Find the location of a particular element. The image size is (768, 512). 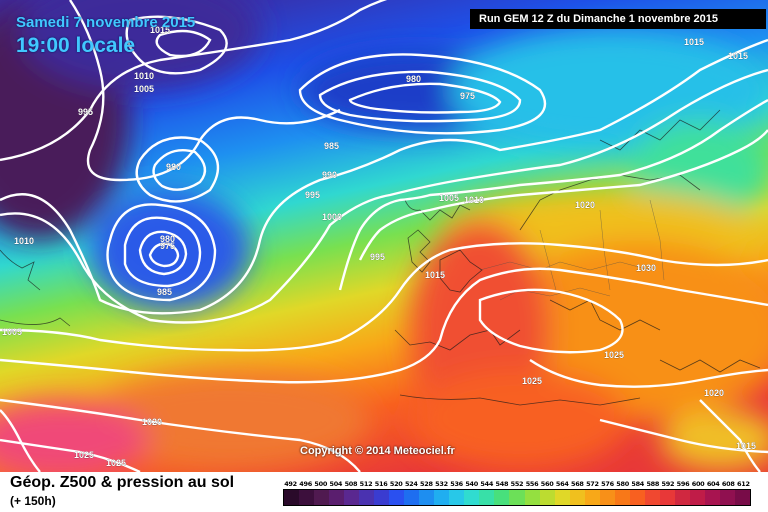

color-scale-tick: 532 is located at coordinates (441, 484).